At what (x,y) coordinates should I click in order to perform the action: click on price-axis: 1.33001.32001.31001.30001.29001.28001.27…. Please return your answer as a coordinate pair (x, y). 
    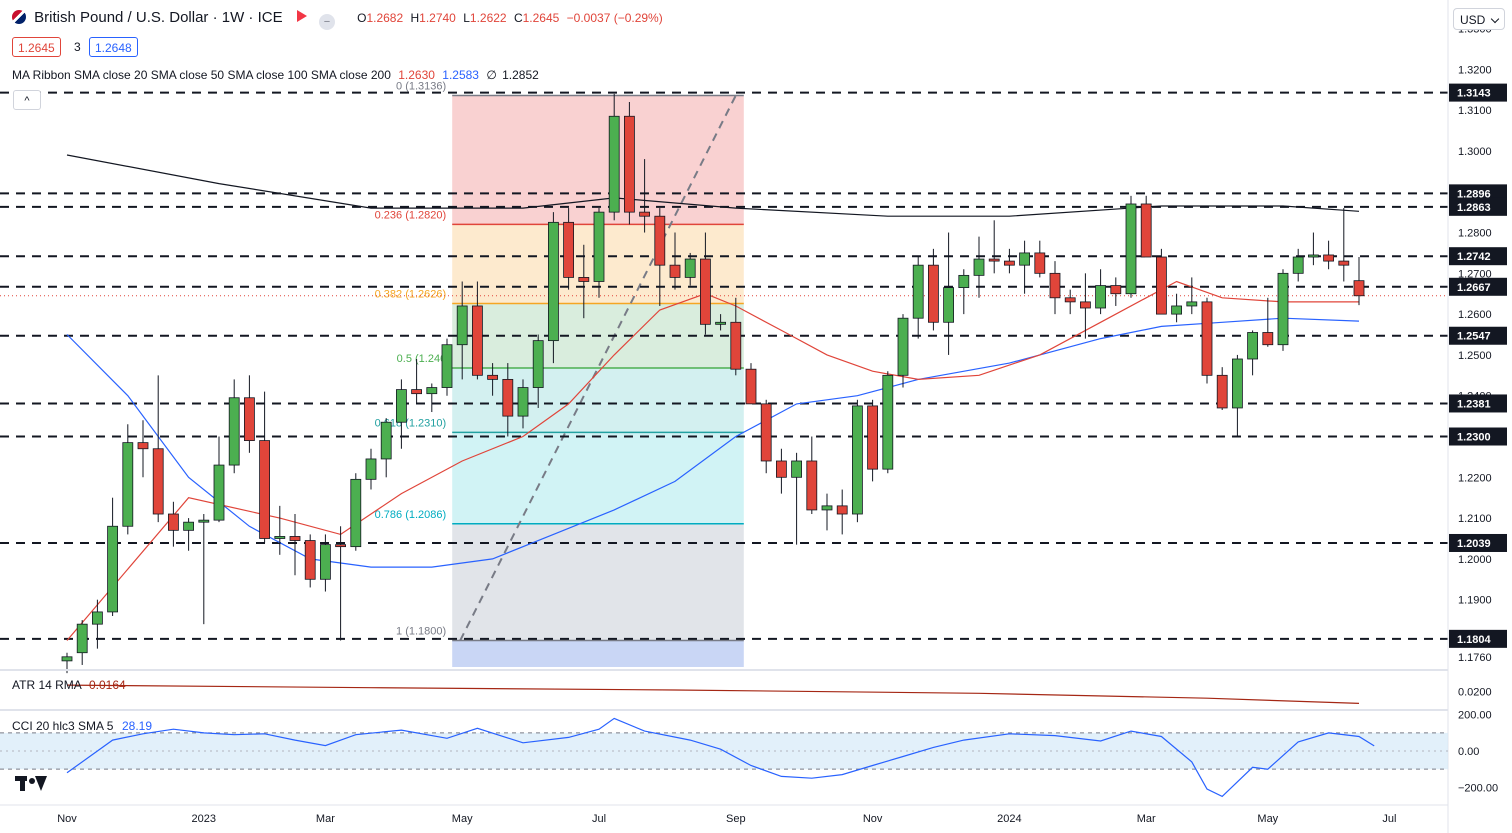
    Looking at the image, I should click on (1479, 416).